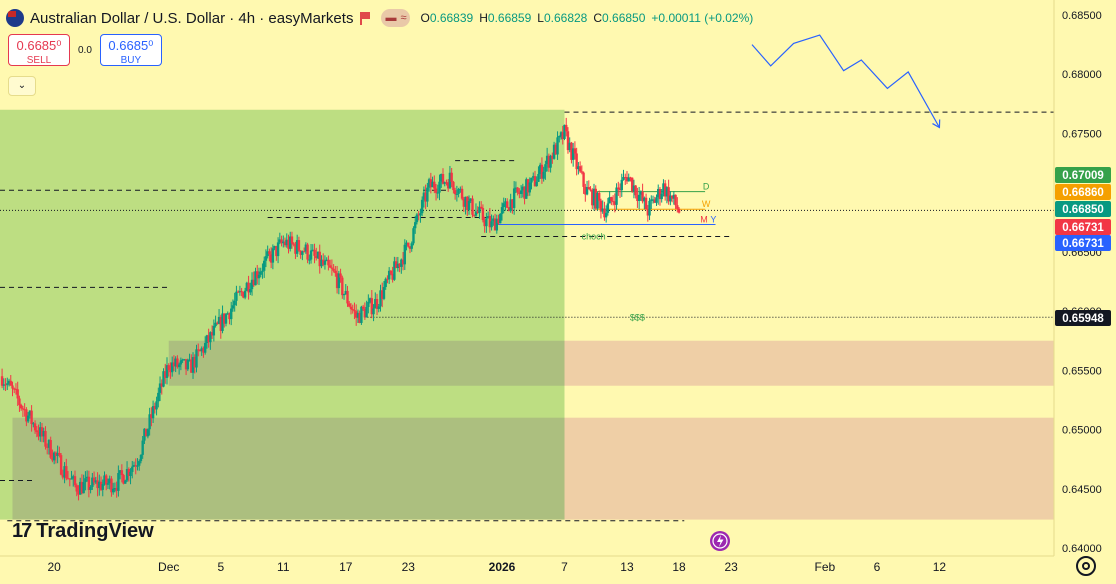  What do you see at coordinates (425, 18) in the screenshot?
I see `open-label: O` at bounding box center [425, 18].